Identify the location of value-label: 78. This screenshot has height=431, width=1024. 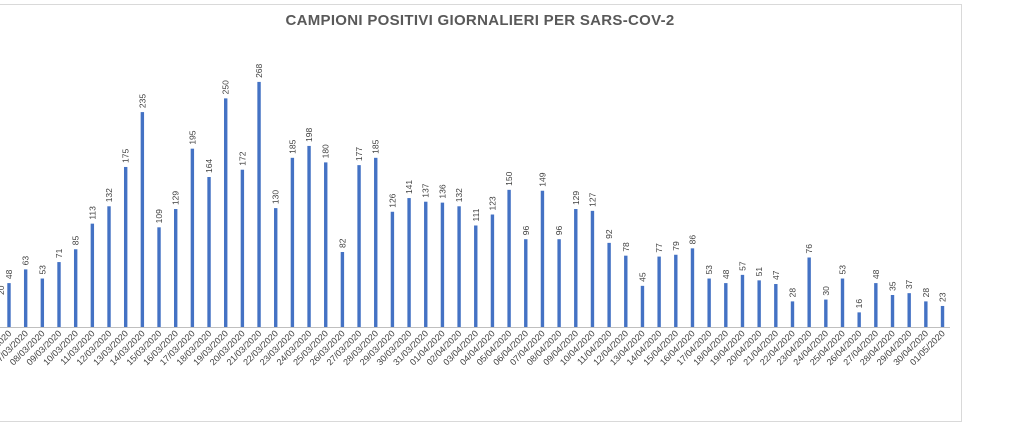
(626, 247).